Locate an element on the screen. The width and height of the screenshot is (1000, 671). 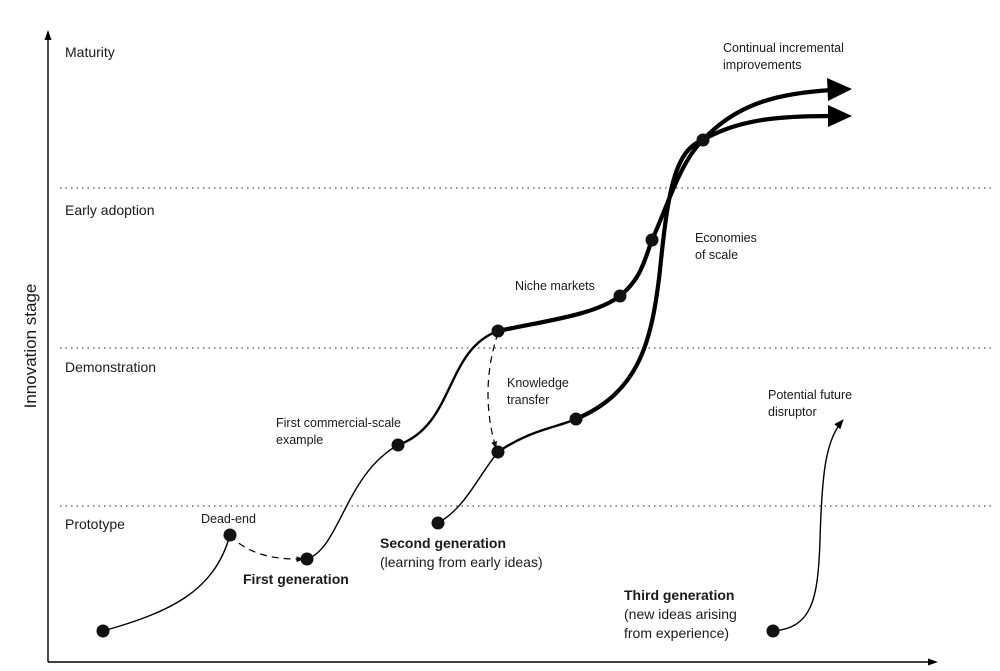
label-future-line1: Potential future is located at coordinates (810, 395).